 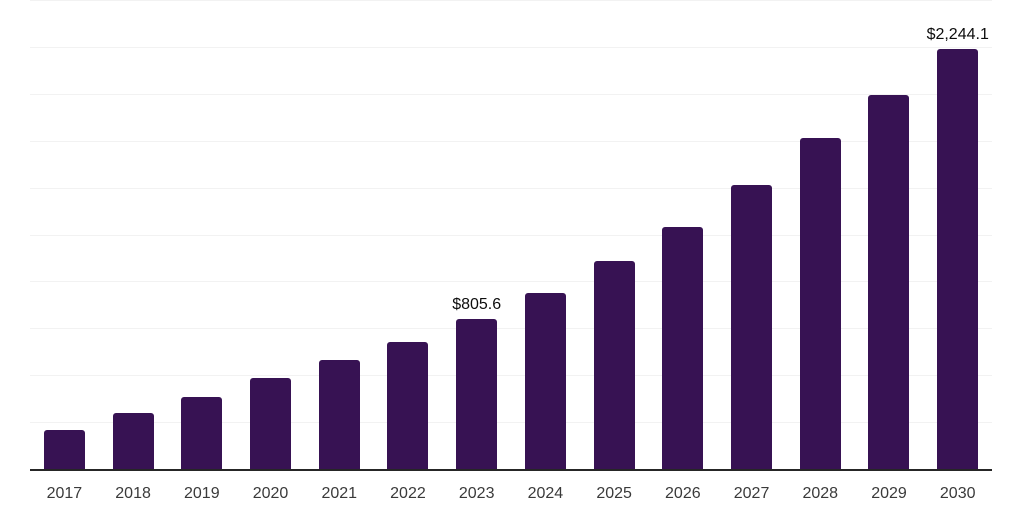 What do you see at coordinates (545, 381) in the screenshot?
I see `bar-2024` at bounding box center [545, 381].